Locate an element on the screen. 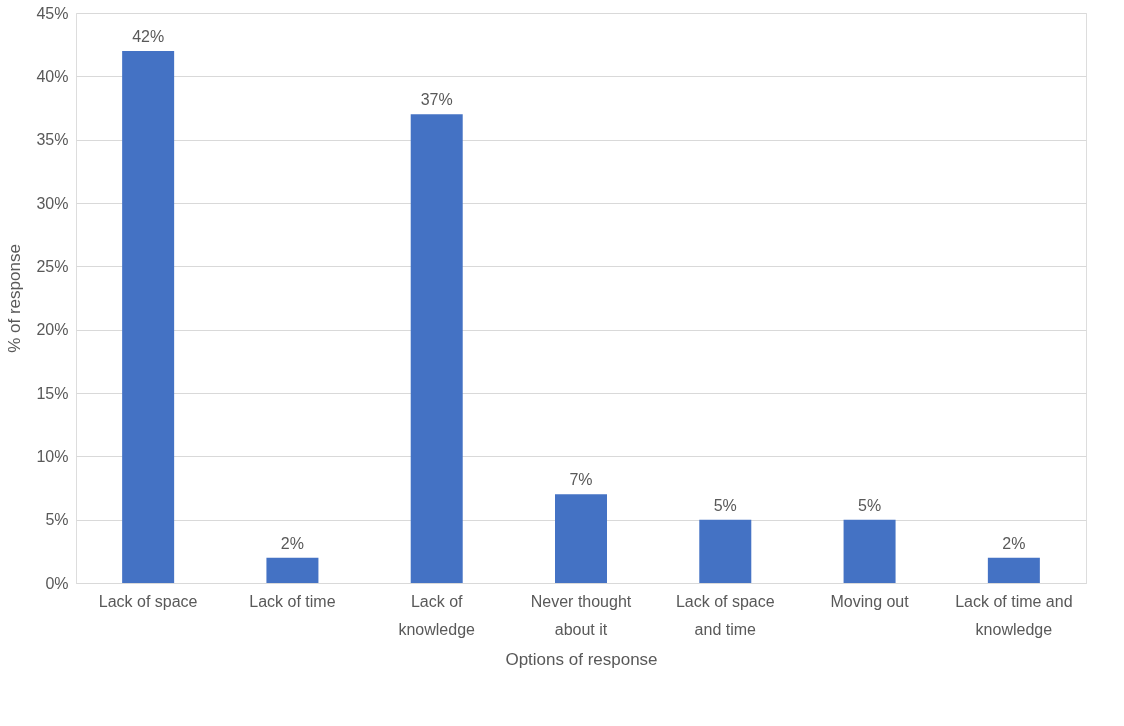 The width and height of the screenshot is (1124, 726). y-tick-label: 10% is located at coordinates (52, 456).